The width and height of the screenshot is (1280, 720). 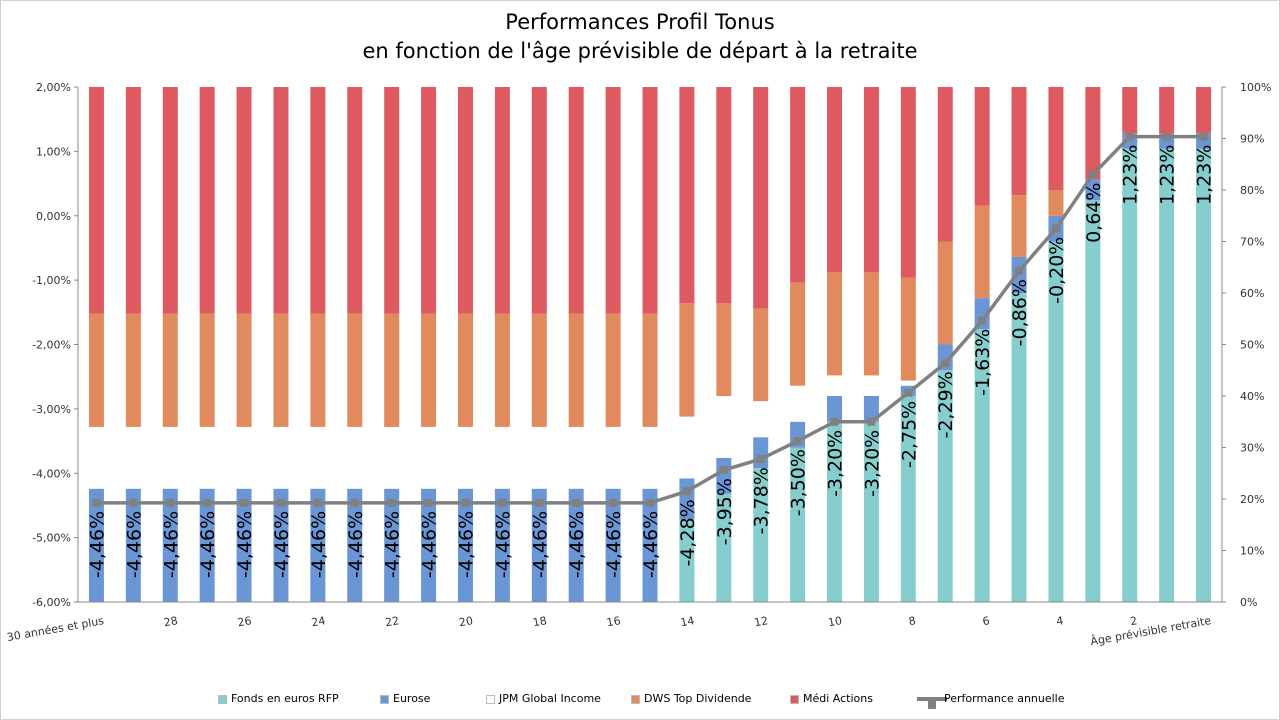 What do you see at coordinates (550, 698) in the screenshot?
I see `legend-label: JPM Global Income` at bounding box center [550, 698].